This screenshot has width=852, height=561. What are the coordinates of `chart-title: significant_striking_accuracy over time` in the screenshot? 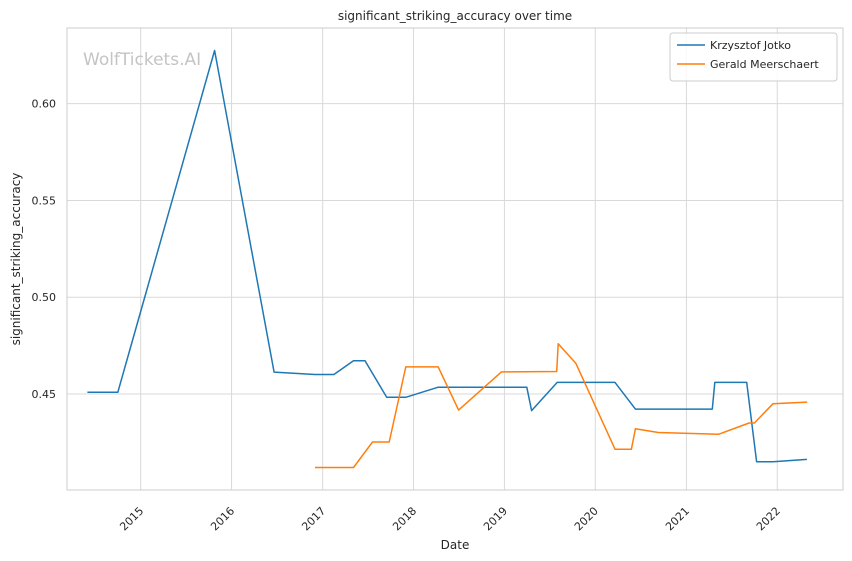 It's located at (455, 16).